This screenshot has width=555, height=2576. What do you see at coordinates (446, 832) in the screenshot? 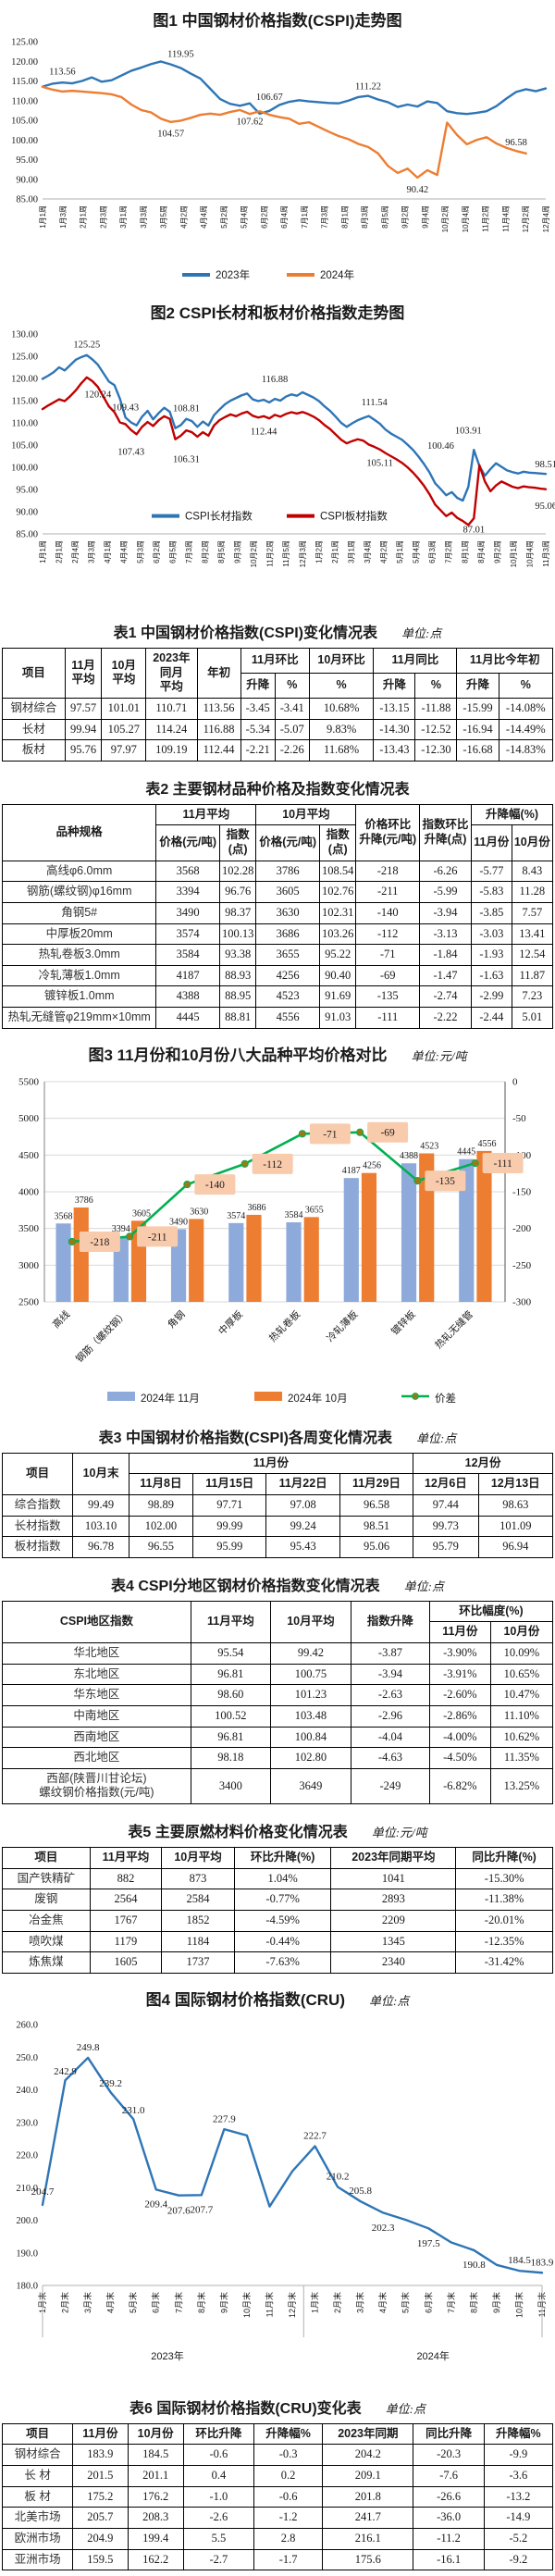
I see `table-header-cell: 指数环比 升降(点)` at bounding box center [446, 832].